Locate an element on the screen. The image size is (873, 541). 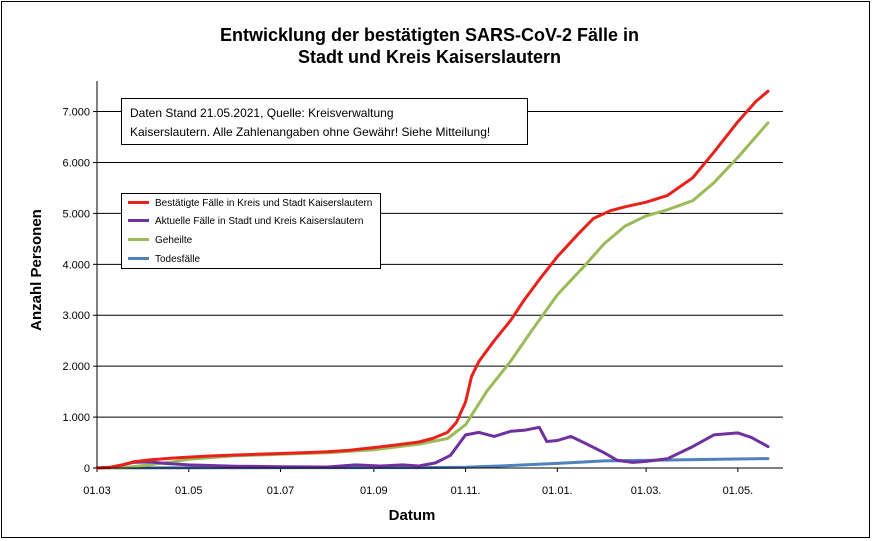
x-tick-label: 01.01. is located at coordinates (557, 491).